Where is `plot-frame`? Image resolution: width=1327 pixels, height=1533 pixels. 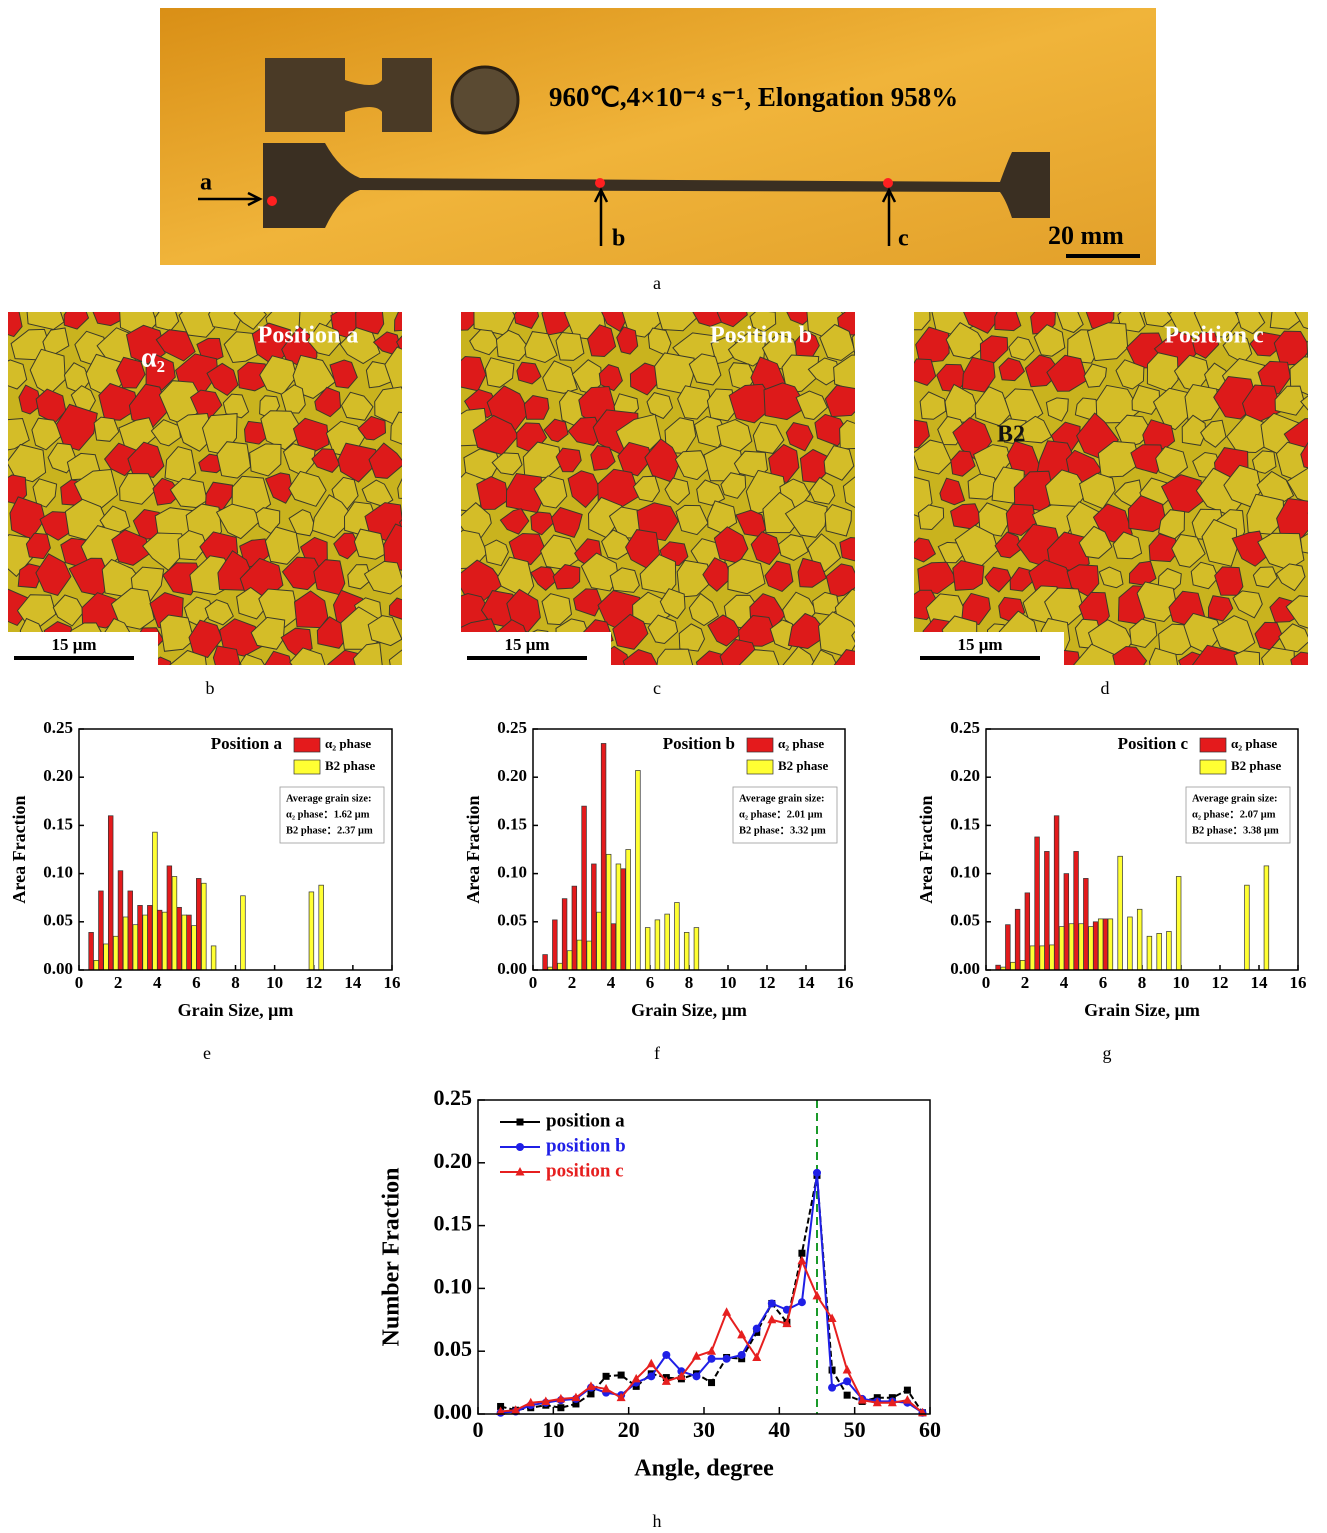
plot-frame is located at coordinates (704, 1257).